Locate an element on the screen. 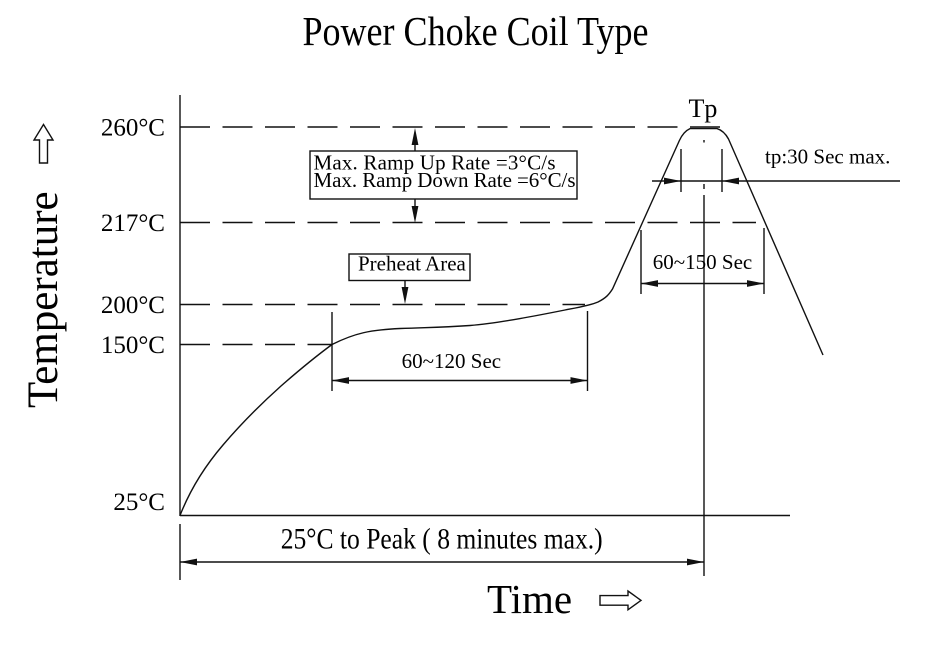 This screenshot has height=651, width=946. svg-text: Preheat Area is located at coordinates (412, 264).